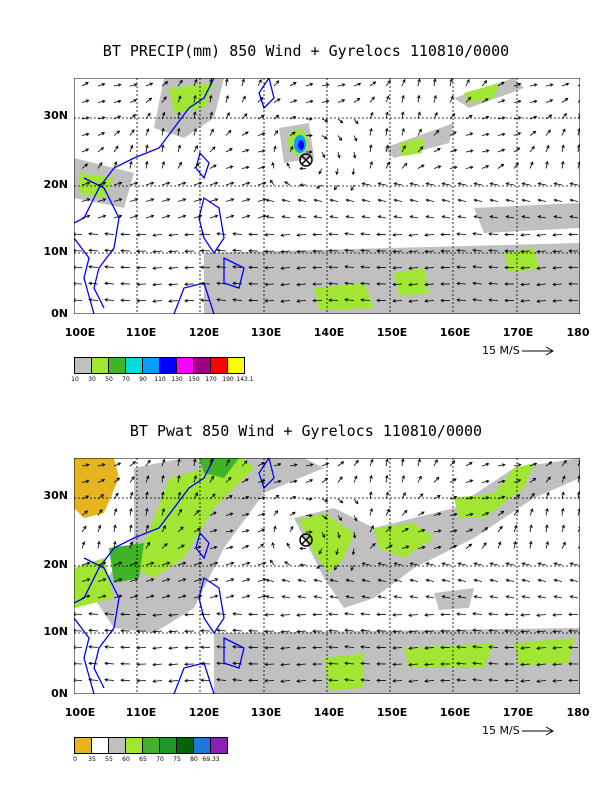 The image size is (612, 792). Describe the element at coordinates (160, 379) in the screenshot. I see `legend-label: 110` at that location.